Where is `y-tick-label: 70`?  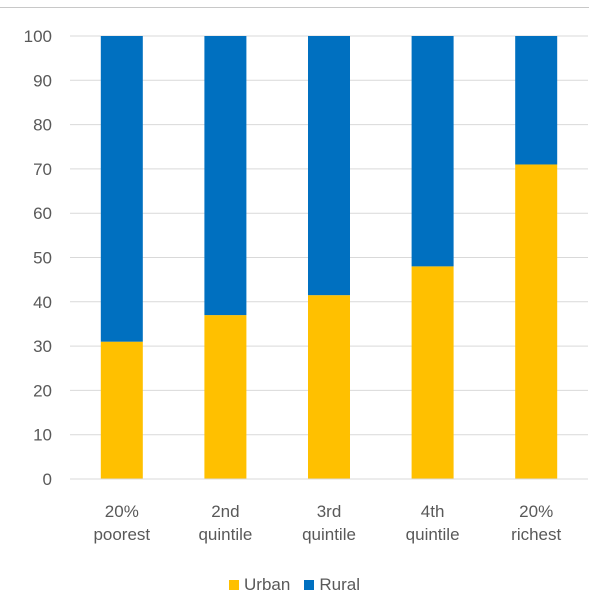 y-tick-label: 70 is located at coordinates (42, 169).